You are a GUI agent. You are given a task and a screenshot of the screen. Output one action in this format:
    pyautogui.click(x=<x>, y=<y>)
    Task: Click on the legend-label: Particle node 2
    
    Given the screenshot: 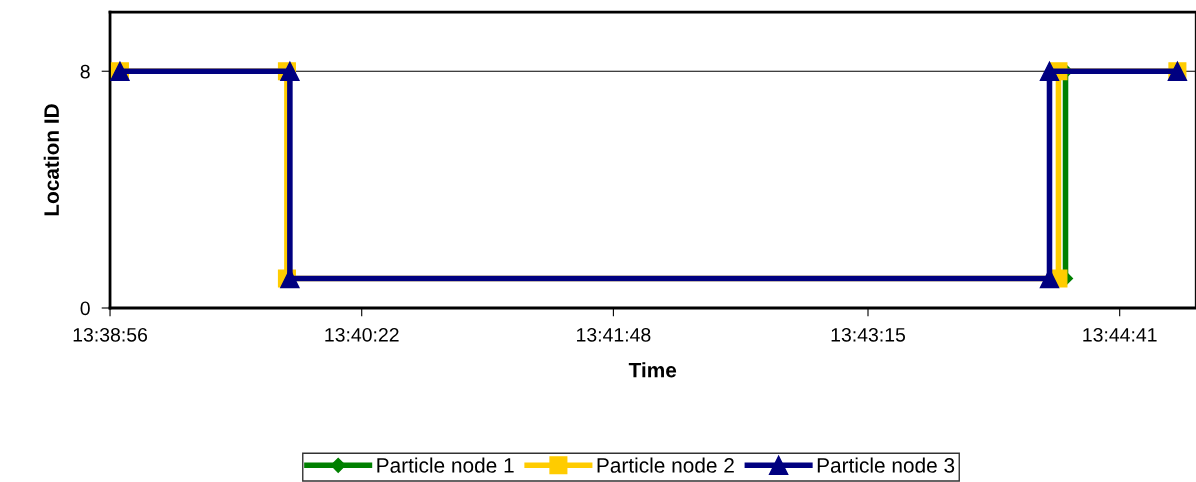 What is the action you would take?
    pyautogui.click(x=665, y=465)
    